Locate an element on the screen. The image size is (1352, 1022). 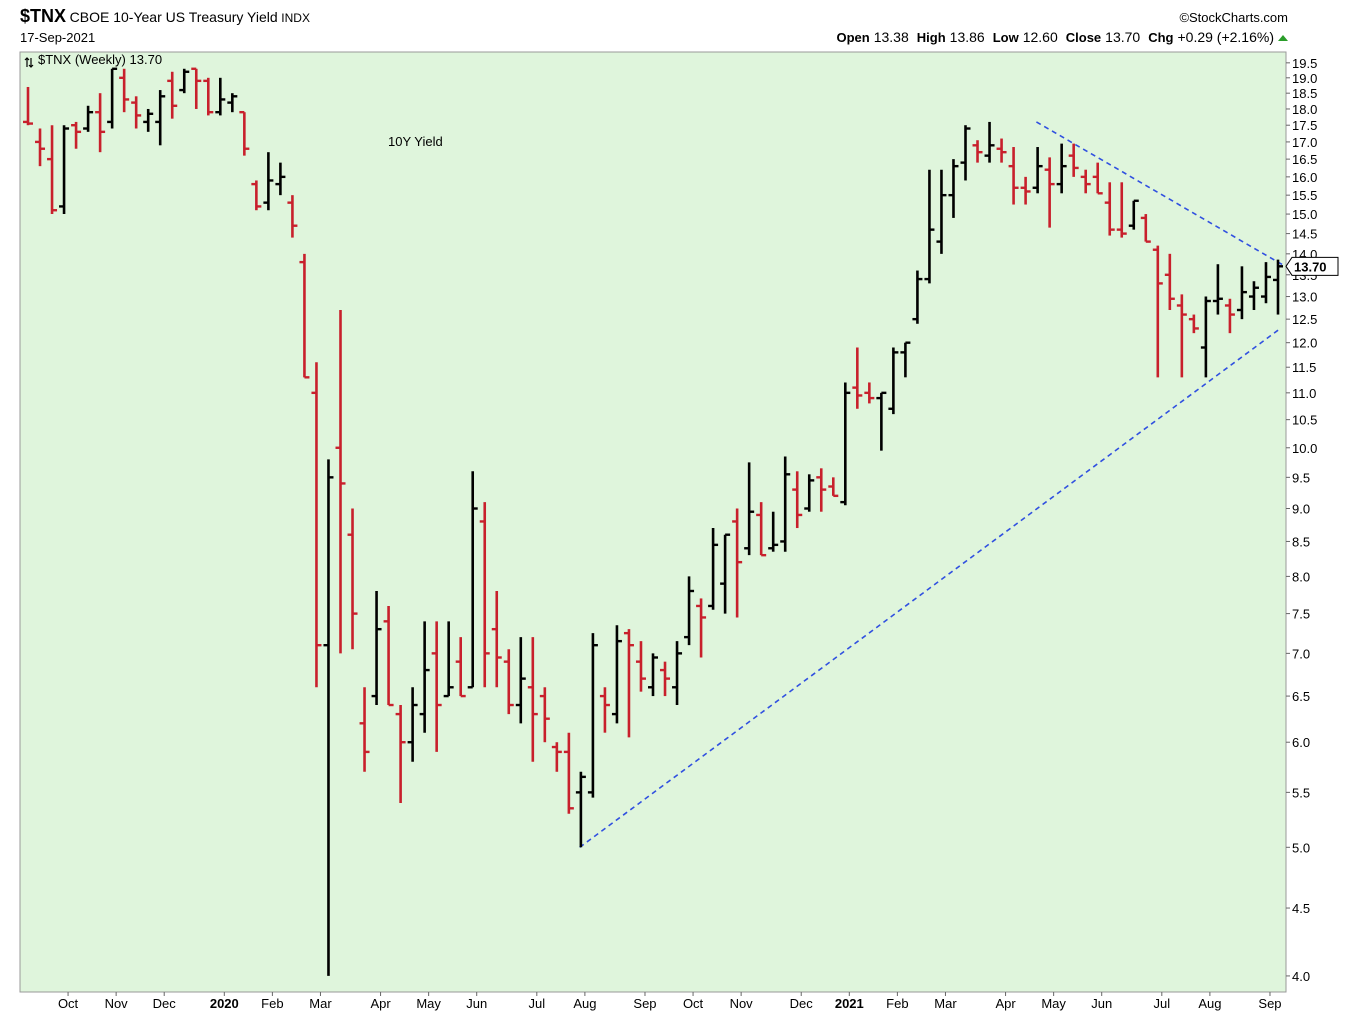
y-tick-label: 15.0 is located at coordinates (1304, 214).